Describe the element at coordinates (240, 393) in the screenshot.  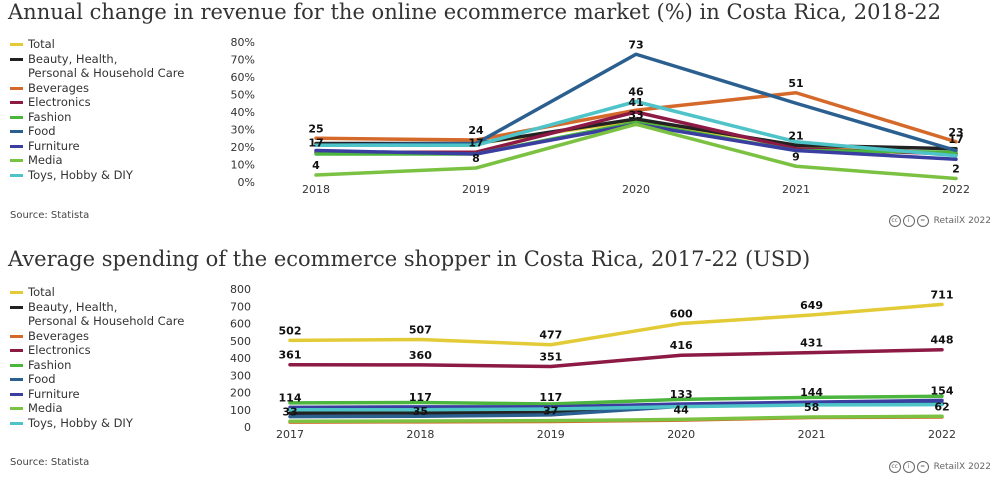
I see `y-tick-label: 200` at that location.